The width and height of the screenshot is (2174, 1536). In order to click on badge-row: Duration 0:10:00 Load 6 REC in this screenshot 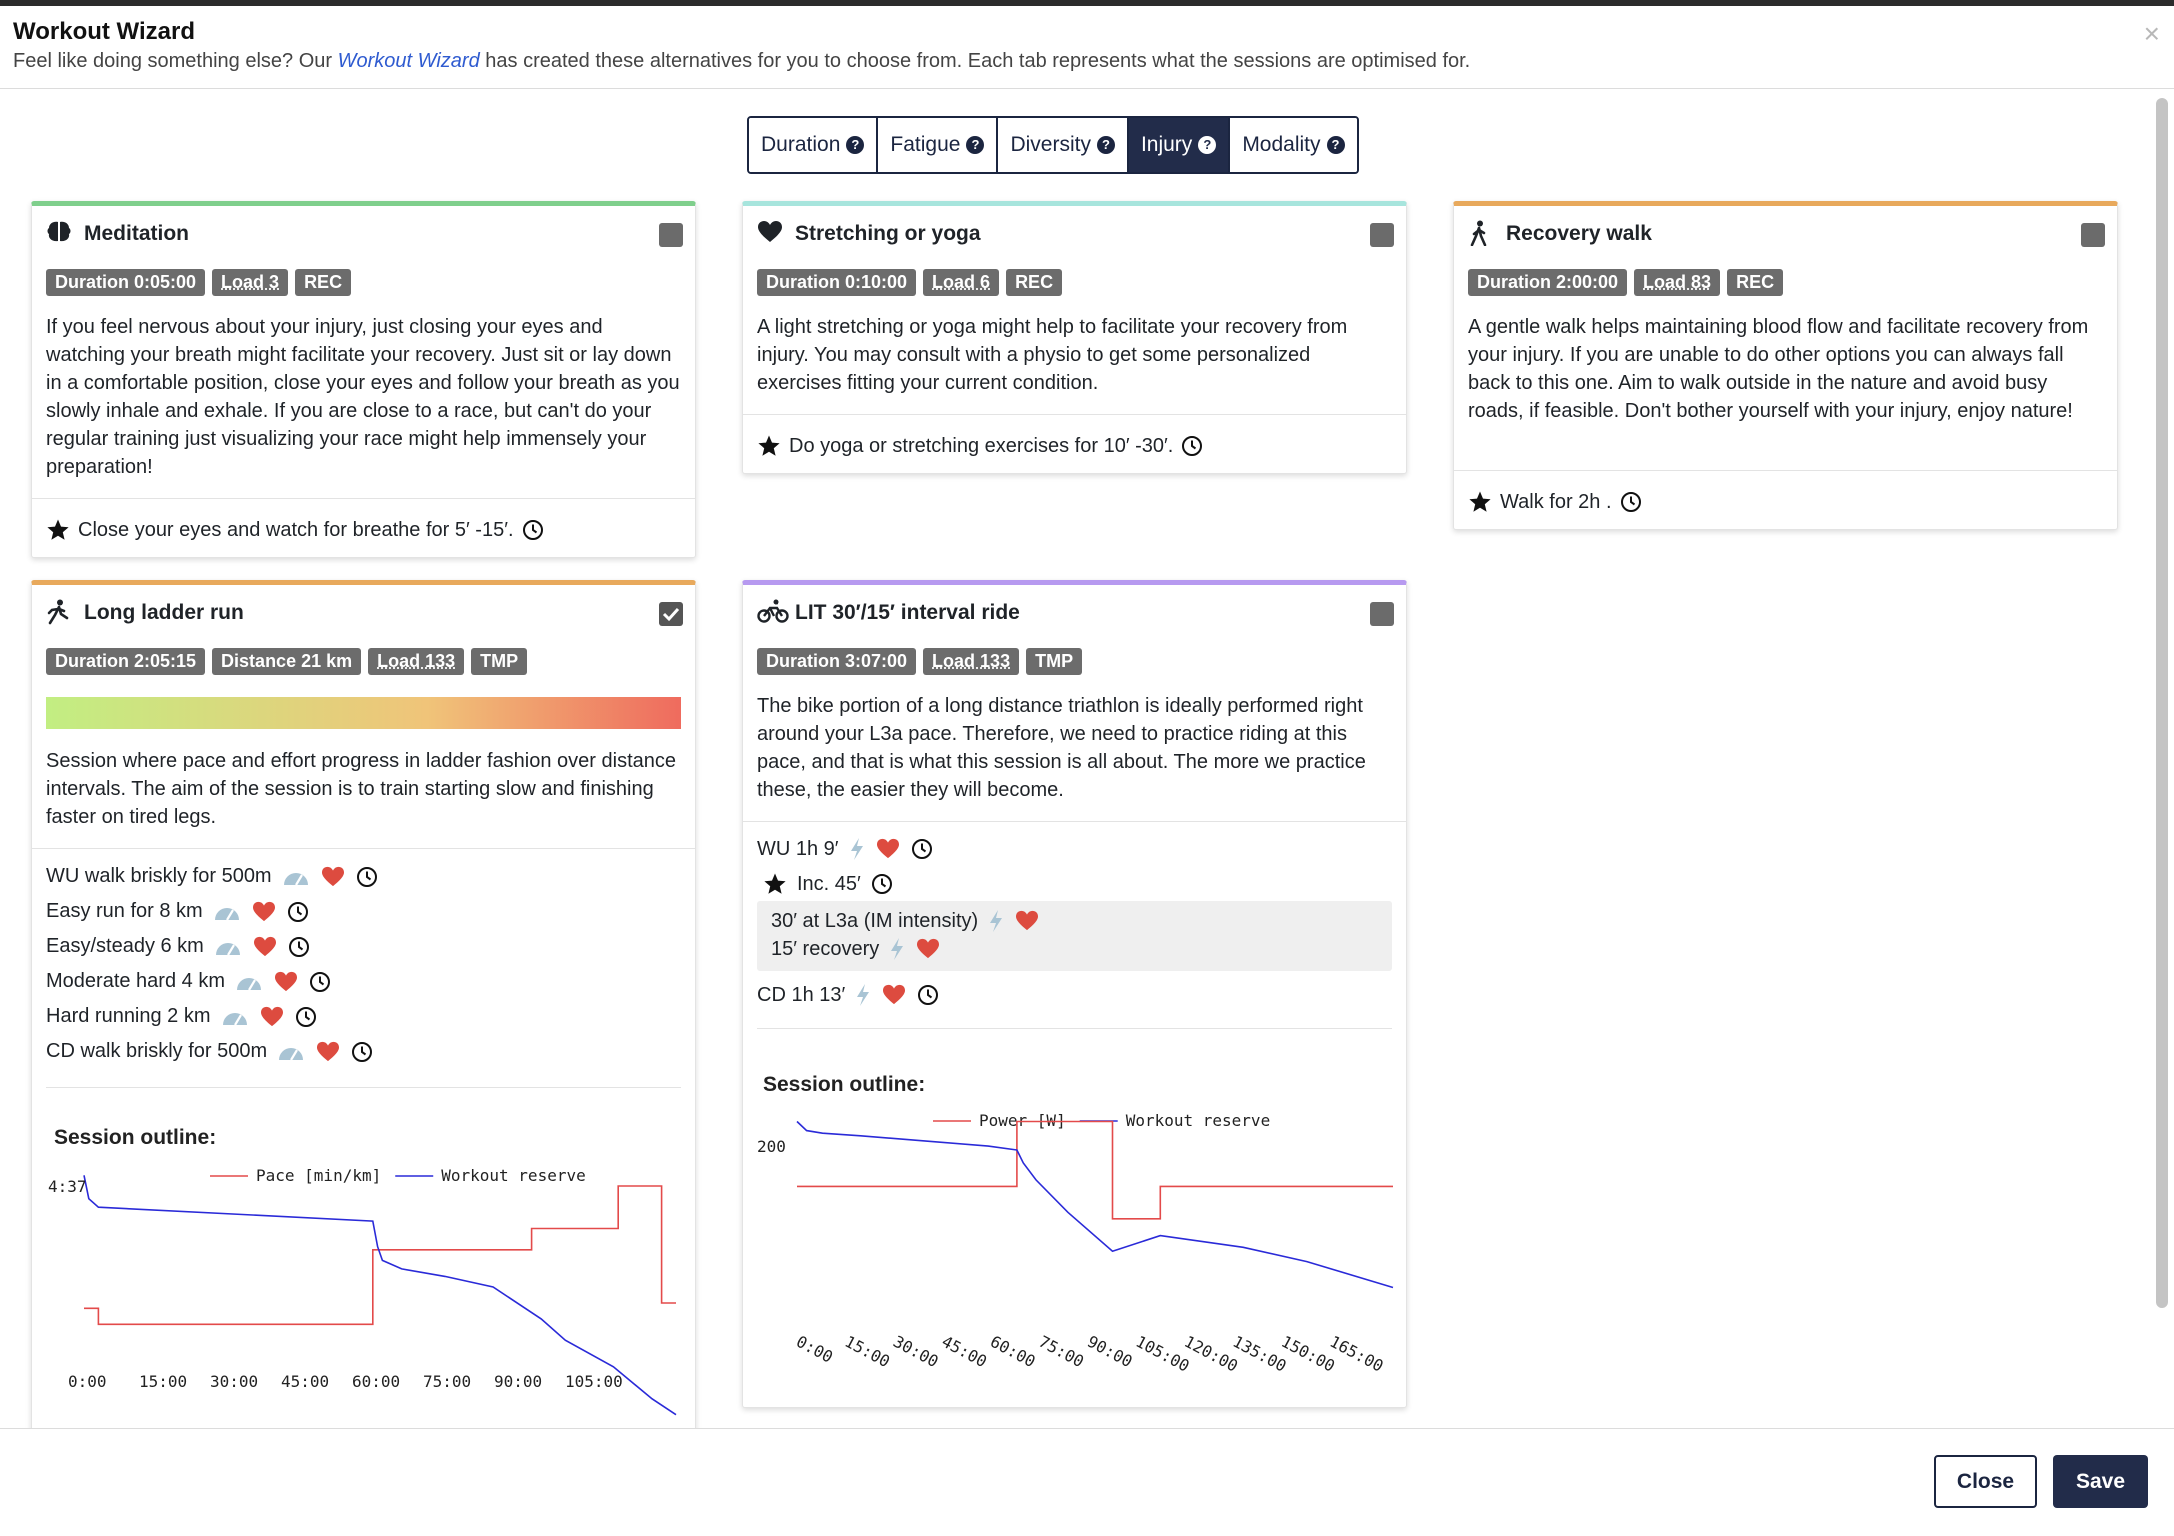, I will do `click(910, 282)`.